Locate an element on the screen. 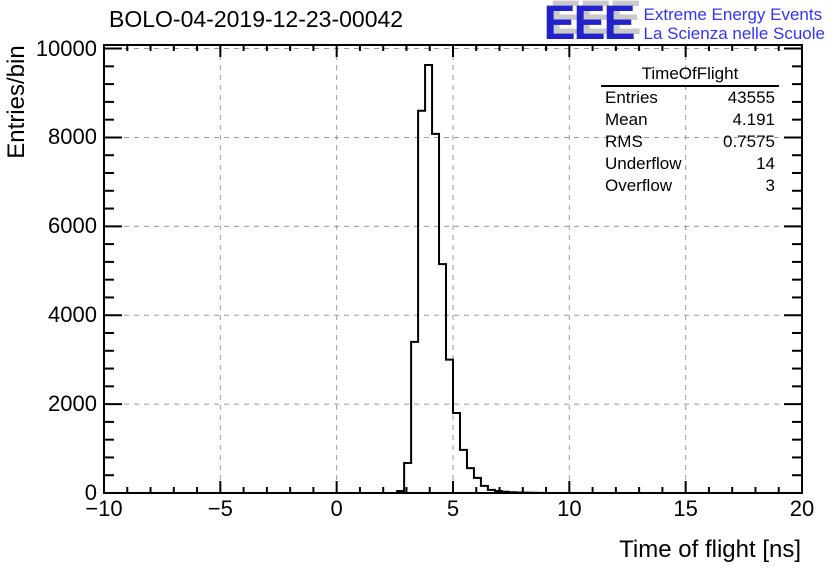 This screenshot has width=836, height=572. stats-row: Underflow 14 is located at coordinates (690, 164).